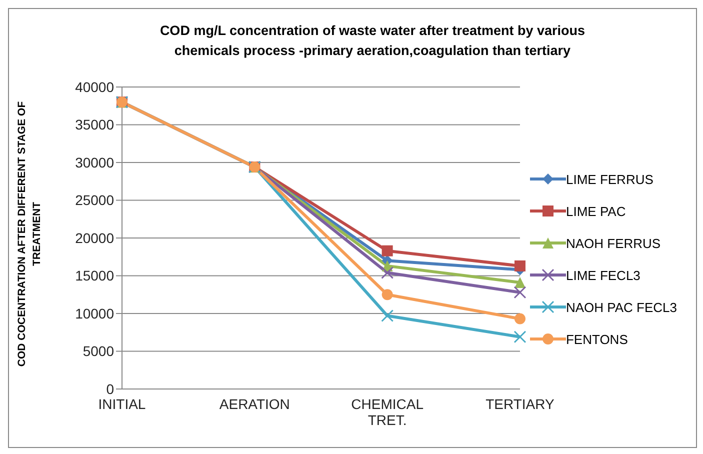 Image resolution: width=703 pixels, height=454 pixels. I want to click on y-axis-title: COD COCENTRATION AFTER DIFFERENT STAGE OF TREATMENT, so click(29, 234).